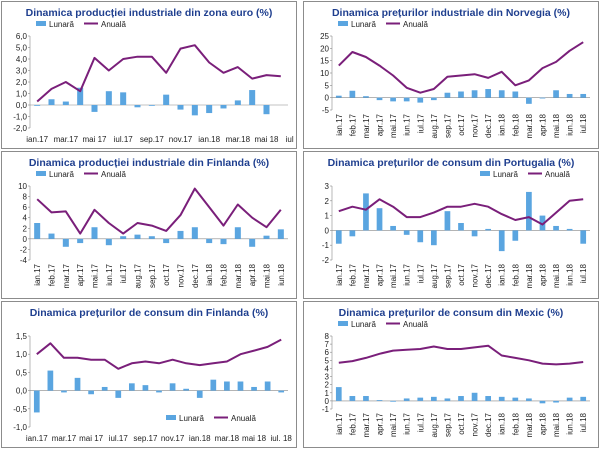 This screenshot has width=600, height=449. What do you see at coordinates (324, 73) in the screenshot?
I see `y-tick-label: 10` at bounding box center [324, 73].